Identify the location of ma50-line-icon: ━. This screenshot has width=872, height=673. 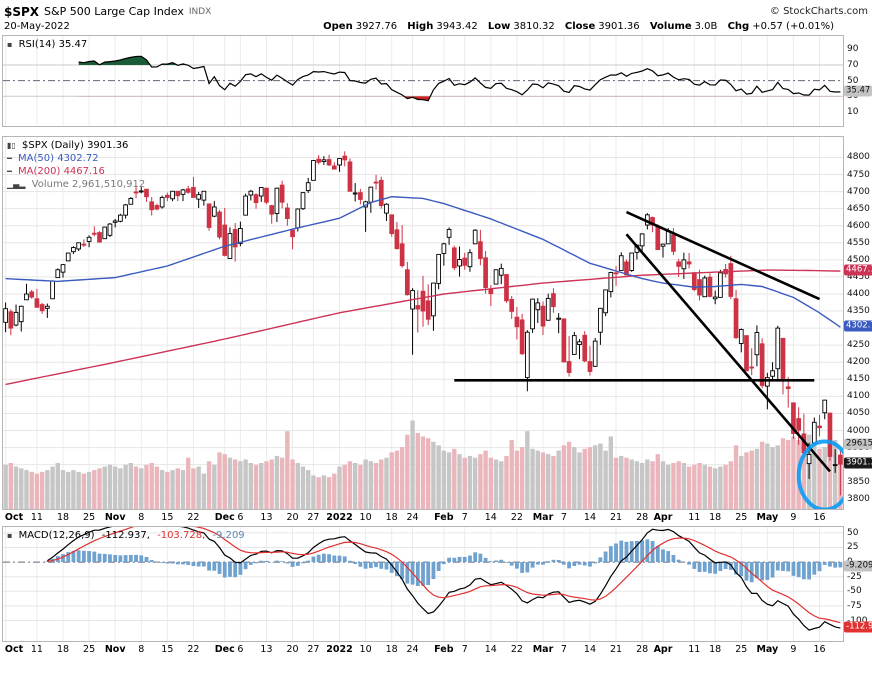
(9, 158).